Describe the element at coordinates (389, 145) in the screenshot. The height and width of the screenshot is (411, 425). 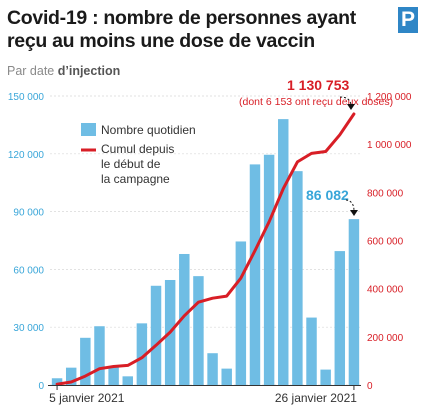
I see `right-tick-label: 1 000 000` at that location.